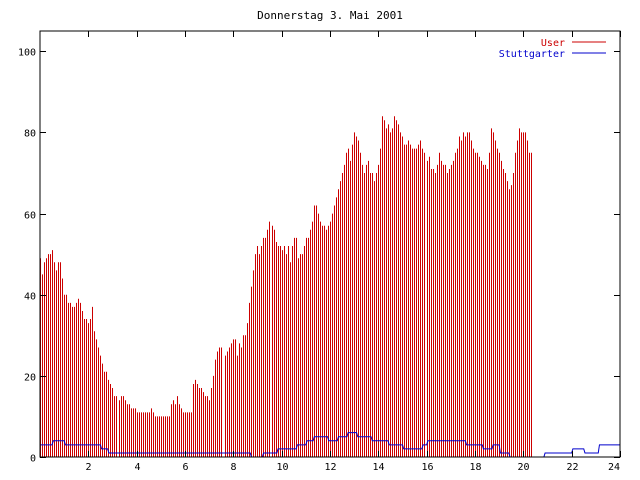  Describe the element at coordinates (27, 53) in the screenshot. I see `y-tick-label: 100` at that location.